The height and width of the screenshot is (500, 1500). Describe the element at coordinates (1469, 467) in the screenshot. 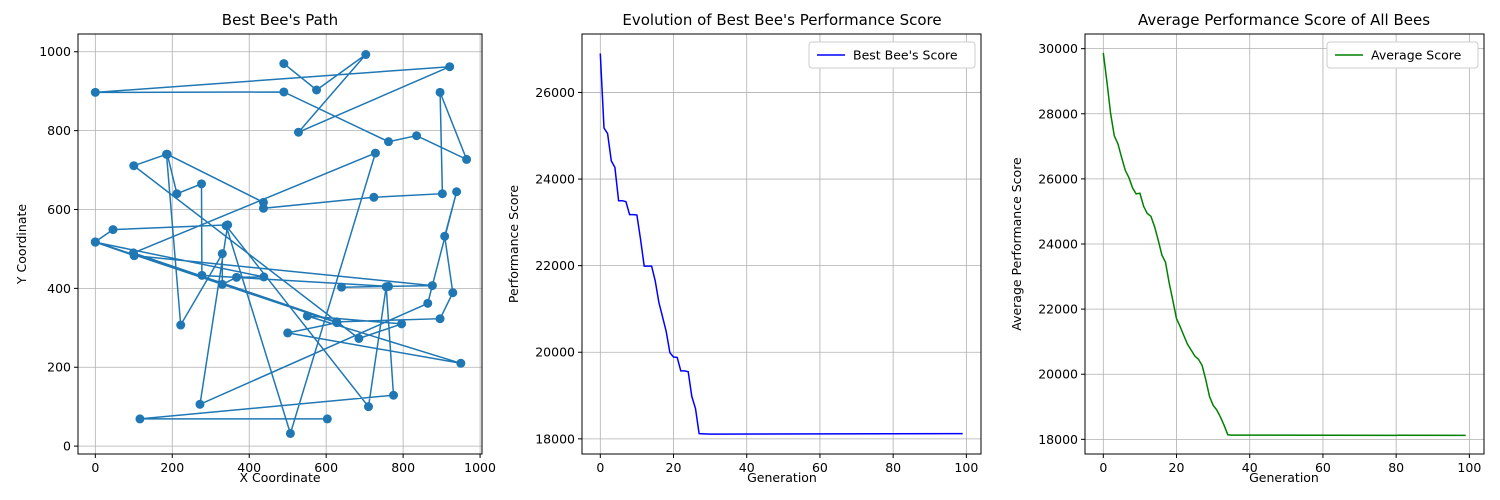

I see `average-score-chart-x-tick-label: 100` at that location.